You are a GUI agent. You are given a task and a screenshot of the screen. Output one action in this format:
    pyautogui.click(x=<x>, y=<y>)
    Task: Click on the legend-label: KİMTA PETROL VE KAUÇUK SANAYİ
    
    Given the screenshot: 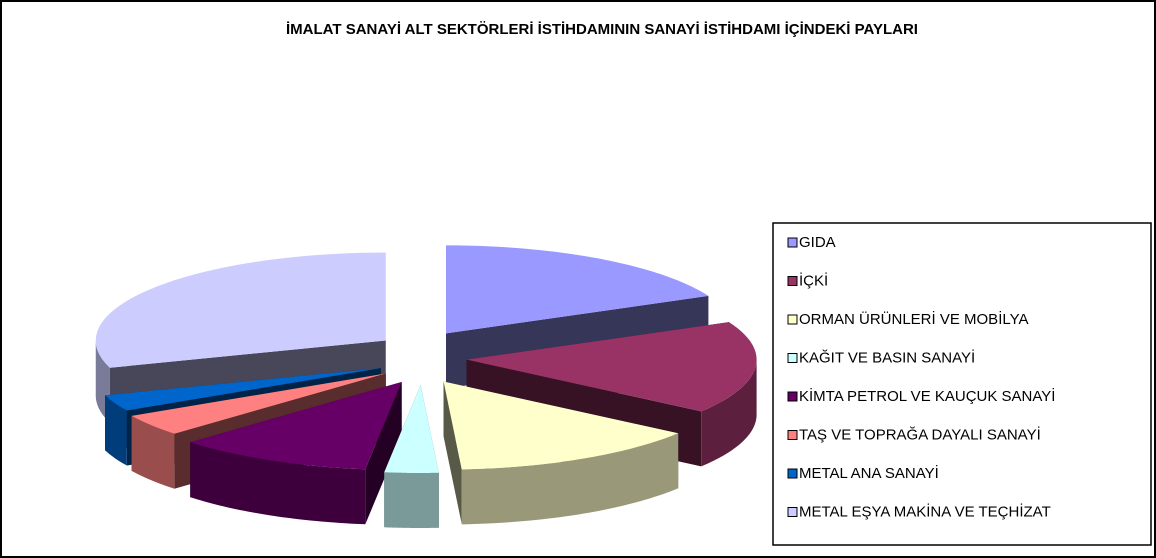 What is the action you would take?
    pyautogui.click(x=927, y=396)
    